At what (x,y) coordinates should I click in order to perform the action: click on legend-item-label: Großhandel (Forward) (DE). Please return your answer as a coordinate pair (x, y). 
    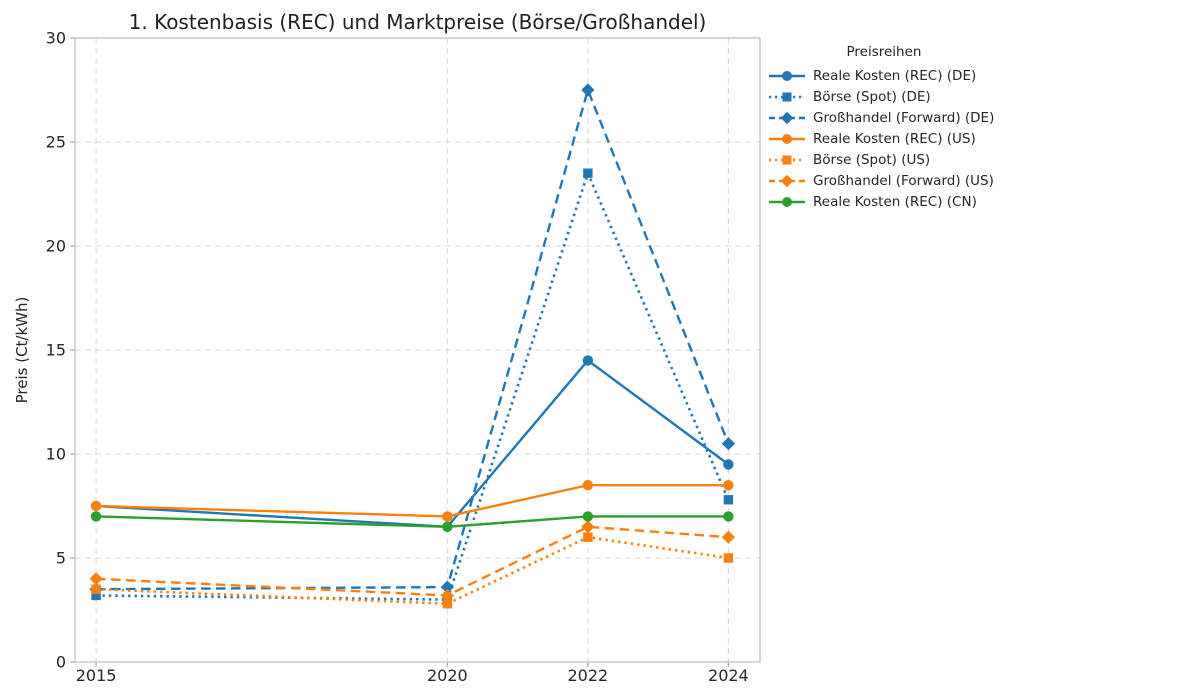
    Looking at the image, I should click on (904, 117).